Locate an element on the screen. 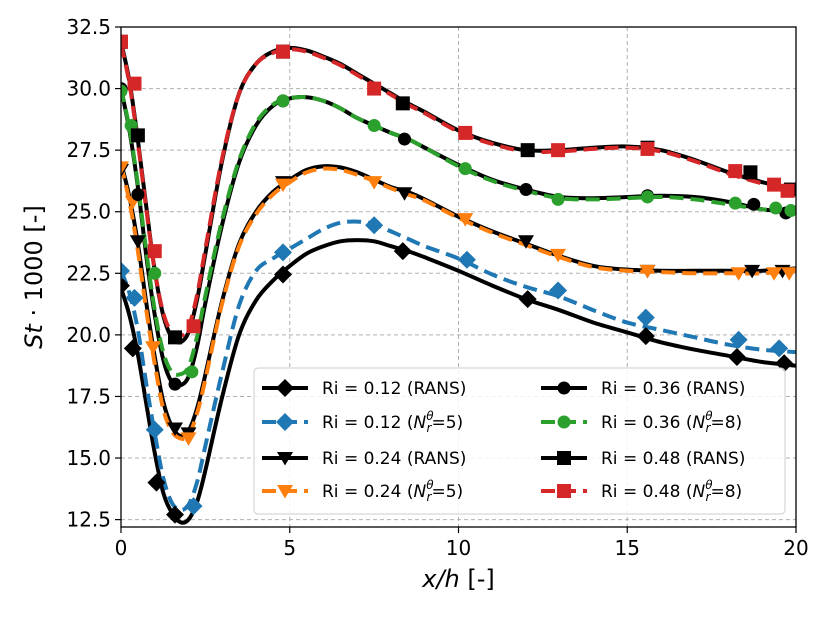 The height and width of the screenshot is (618, 831). legend-entry: Ri = 0.36 (Nθ r=8) is located at coordinates (671, 422).